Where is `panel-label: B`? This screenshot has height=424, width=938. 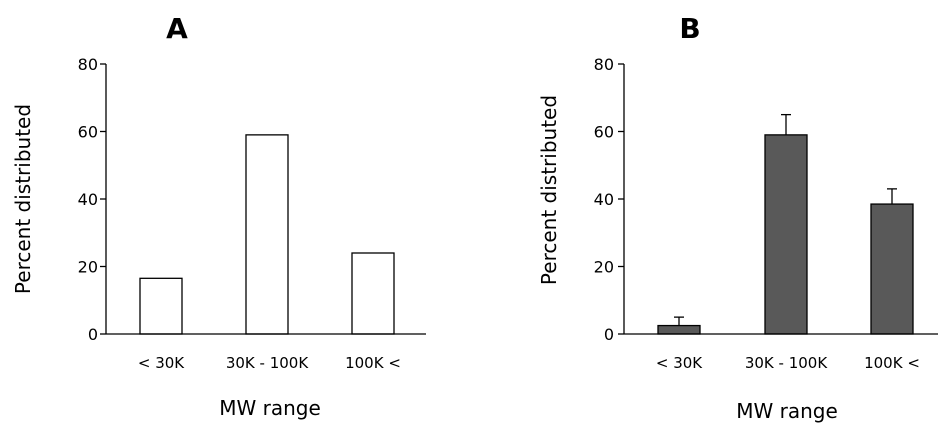
panel-label: B is located at coordinates (689, 28).